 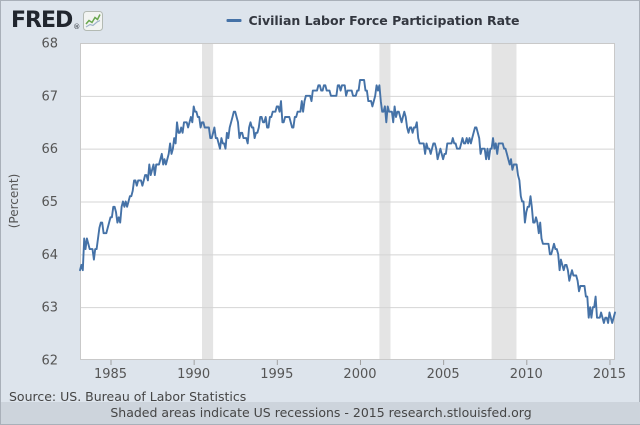 I want to click on y-axis-labels: 62 63 64 65 66 67 68, so click(x=49, y=203).